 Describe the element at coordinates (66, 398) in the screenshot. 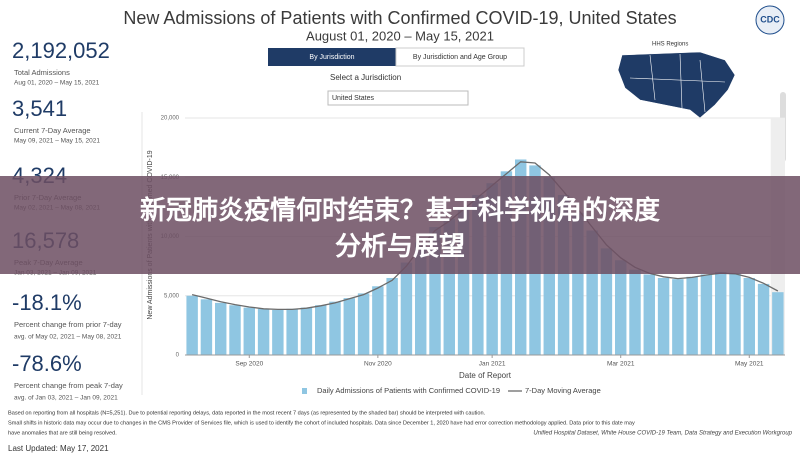

I see `stat-period: avg. of Jan 03, 2021 – Jan 09, 2021` at that location.